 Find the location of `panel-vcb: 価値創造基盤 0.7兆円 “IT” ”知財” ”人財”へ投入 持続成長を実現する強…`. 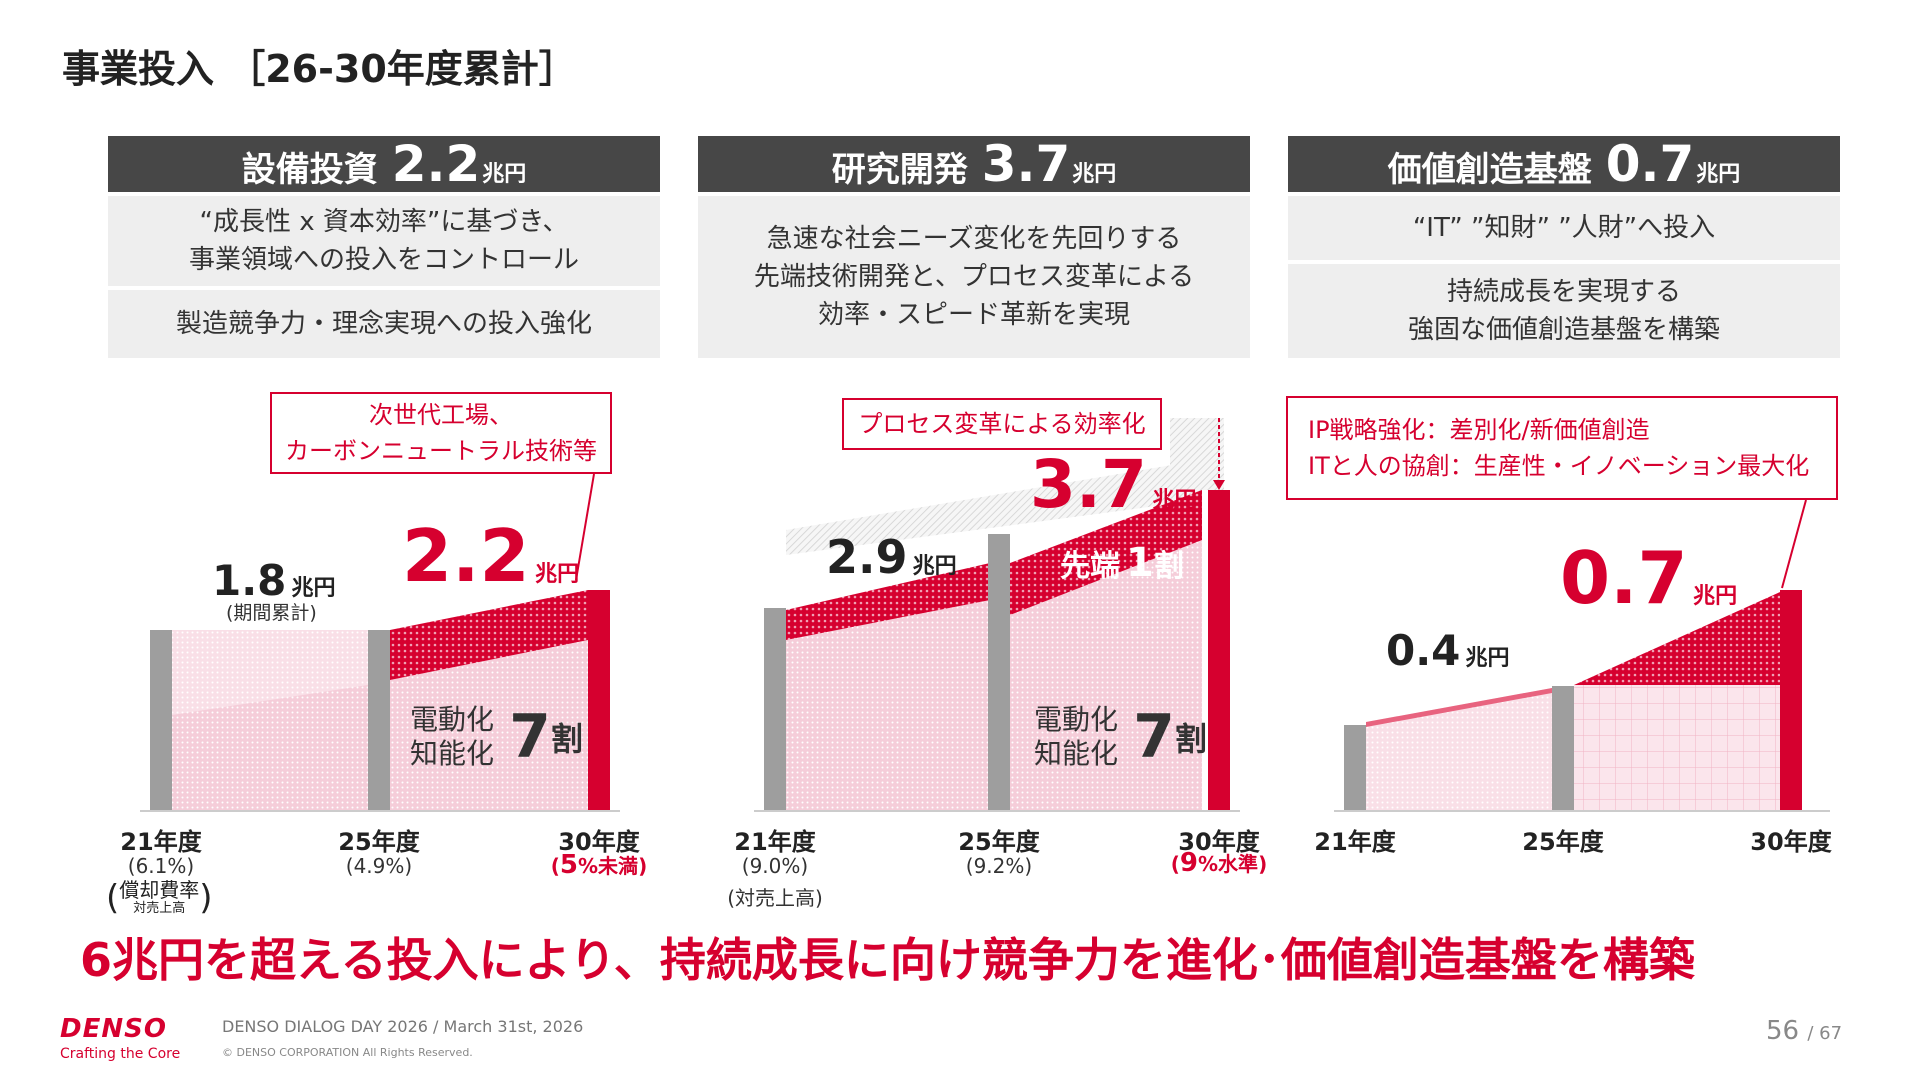

panel-vcb: 価値創造基盤 0.7兆円 “IT” ”知財” ”人財”へ投入 持続成長を実現する強… is located at coordinates (1564, 247).